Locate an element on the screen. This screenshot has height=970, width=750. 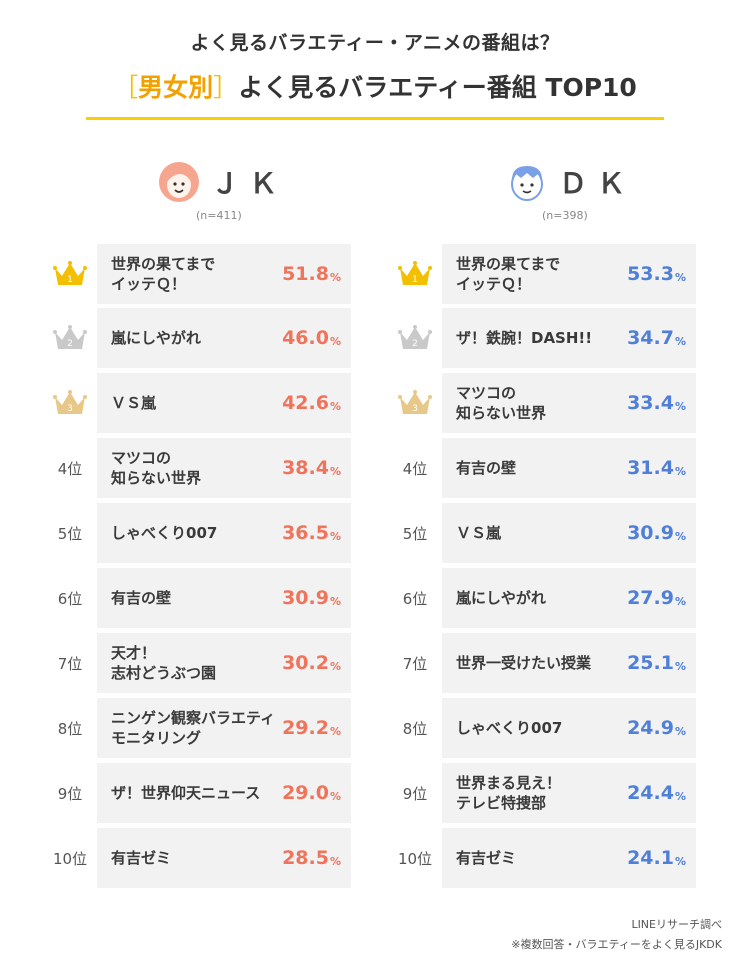
jk-ranking-row: 嵐にしやがれ 46.0% is located at coordinates (224, 338).